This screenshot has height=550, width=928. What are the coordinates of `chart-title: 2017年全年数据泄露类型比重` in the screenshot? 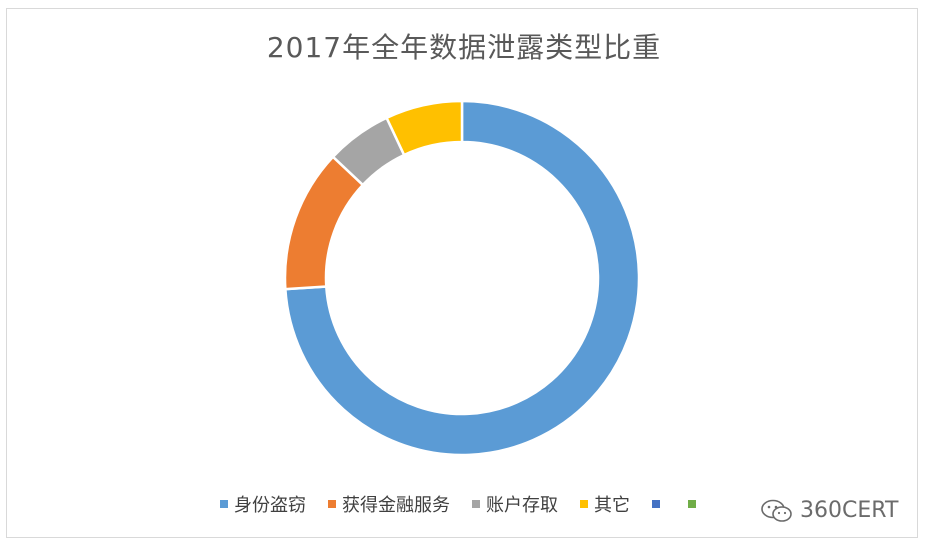 It's located at (464, 47).